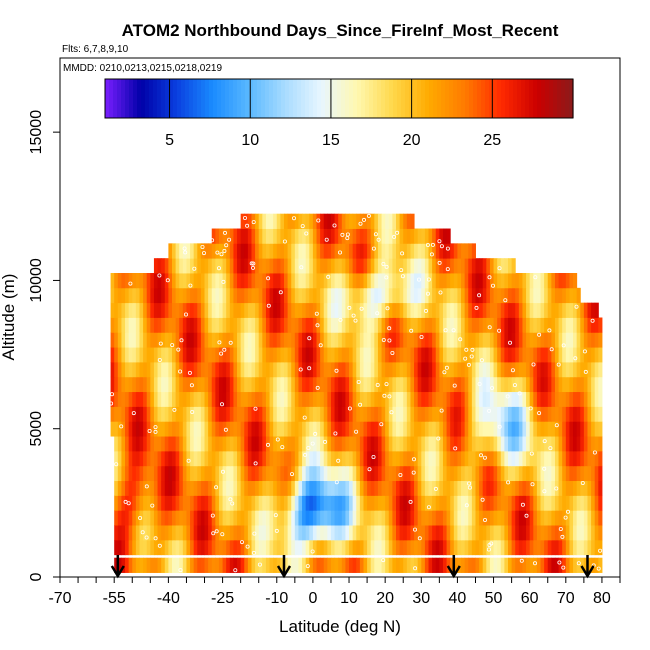 This screenshot has height=650, width=650. I want to click on flight-direction-markers, so click(352, 567).